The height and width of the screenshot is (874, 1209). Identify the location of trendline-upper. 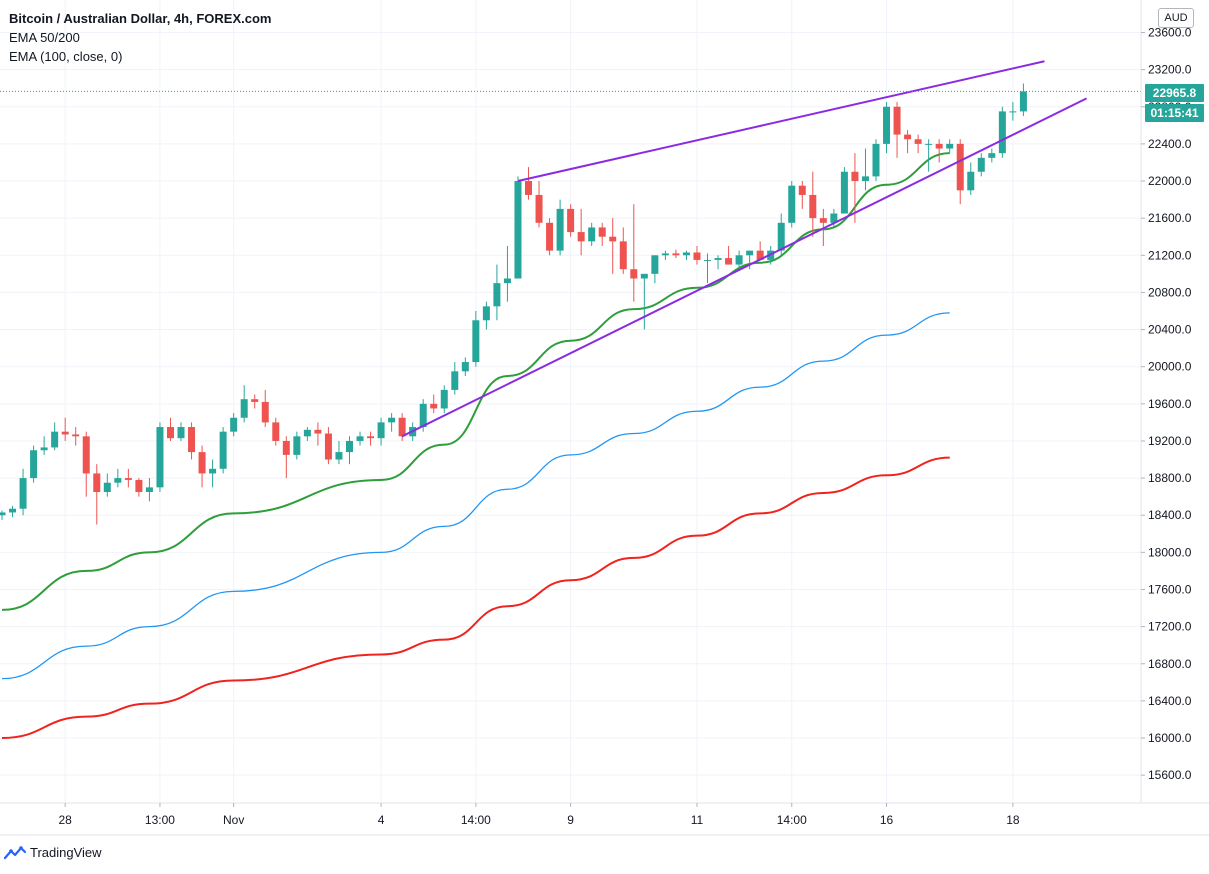
(781, 121).